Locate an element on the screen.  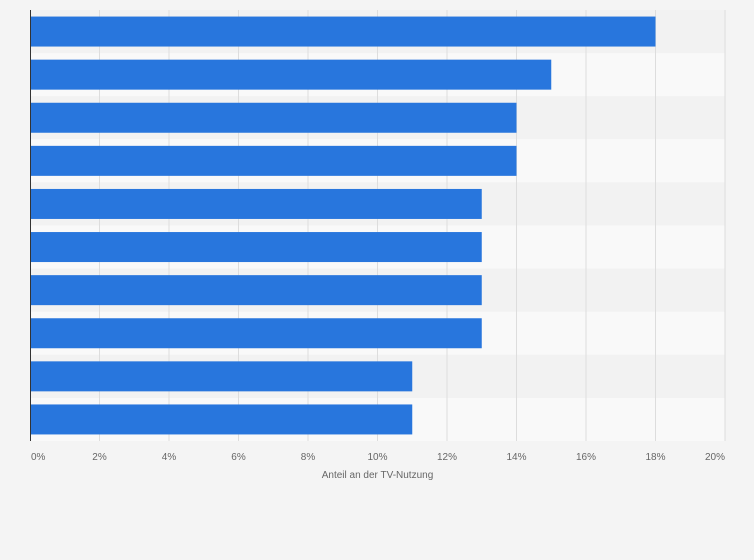
x-tick-label: 6% is located at coordinates (238, 457).